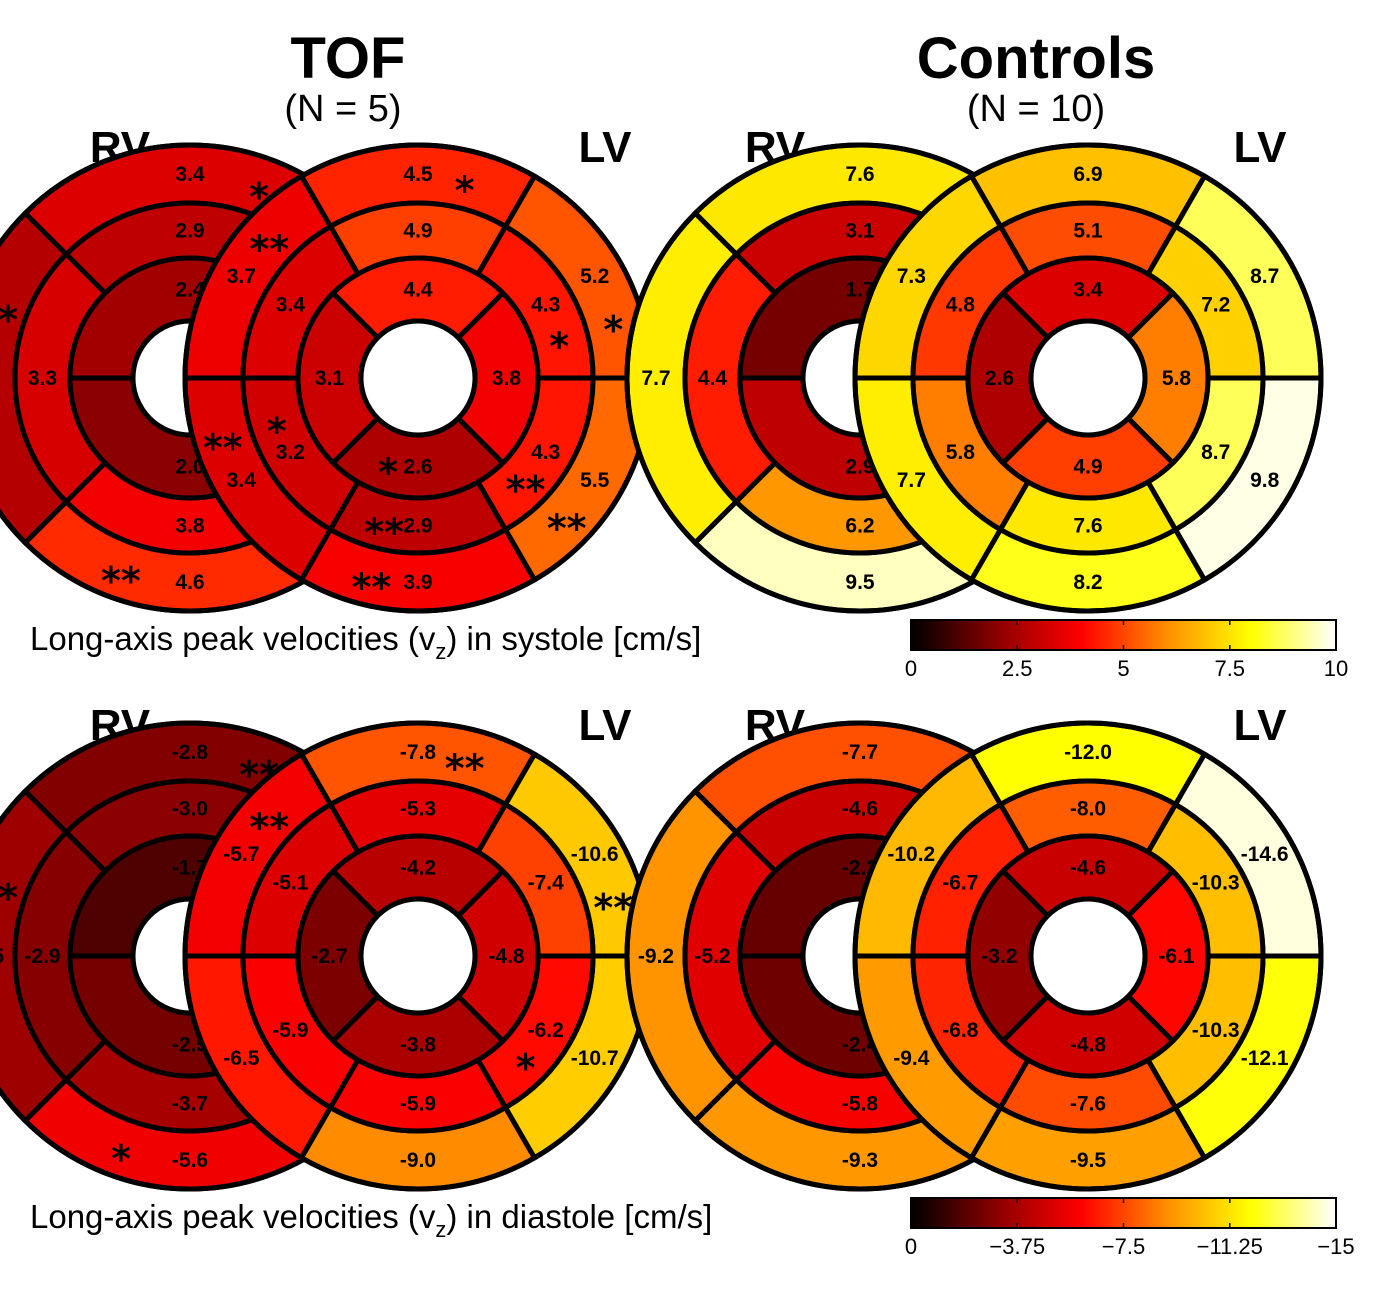  What do you see at coordinates (190, 1104) in the screenshot?
I see `segment-value-mid-3: -3.7` at bounding box center [190, 1104].